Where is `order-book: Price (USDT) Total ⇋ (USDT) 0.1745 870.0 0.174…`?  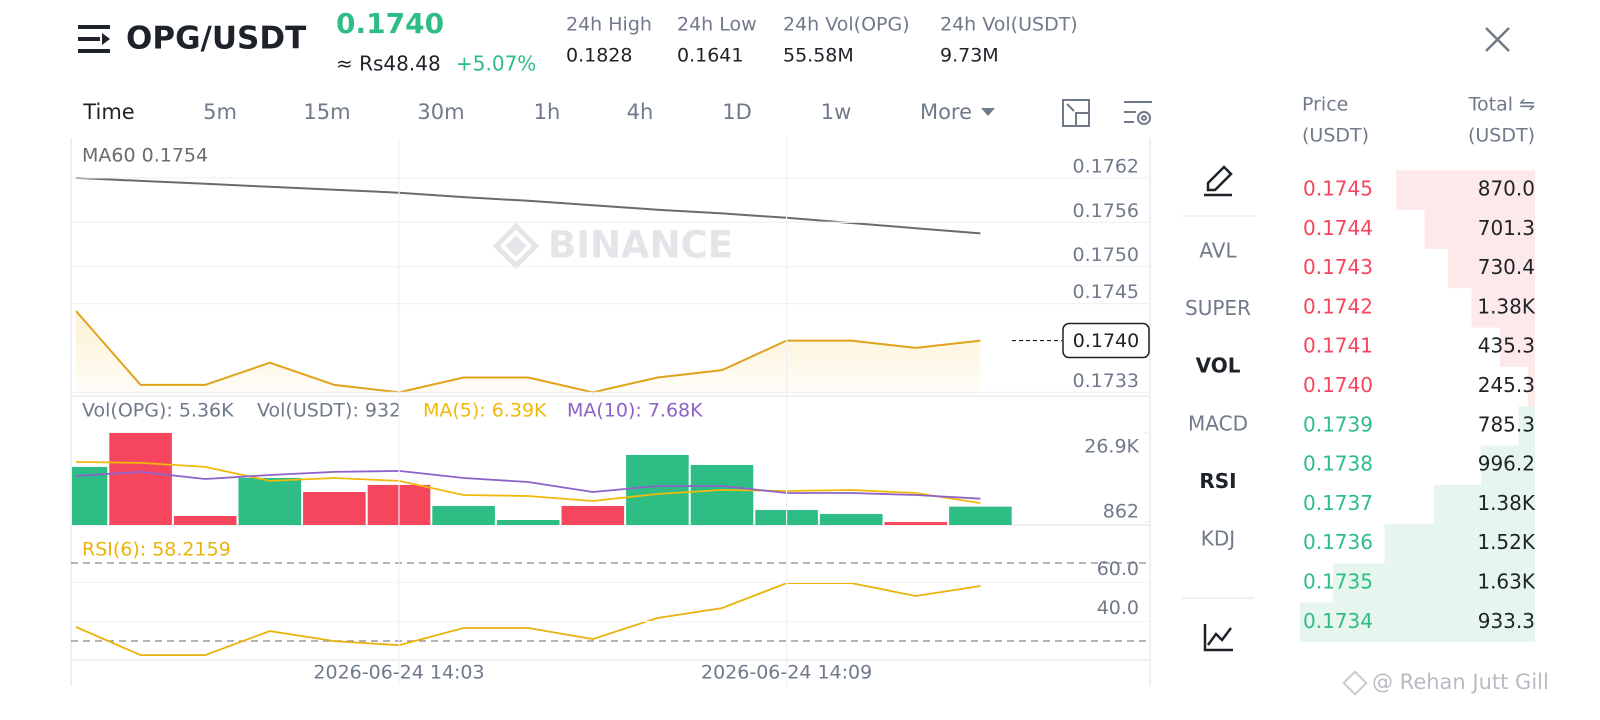
order-book: Price (USDT) Total ⇋ (USDT) 0.1745 870.0 0.174… is located at coordinates (1418, 368).